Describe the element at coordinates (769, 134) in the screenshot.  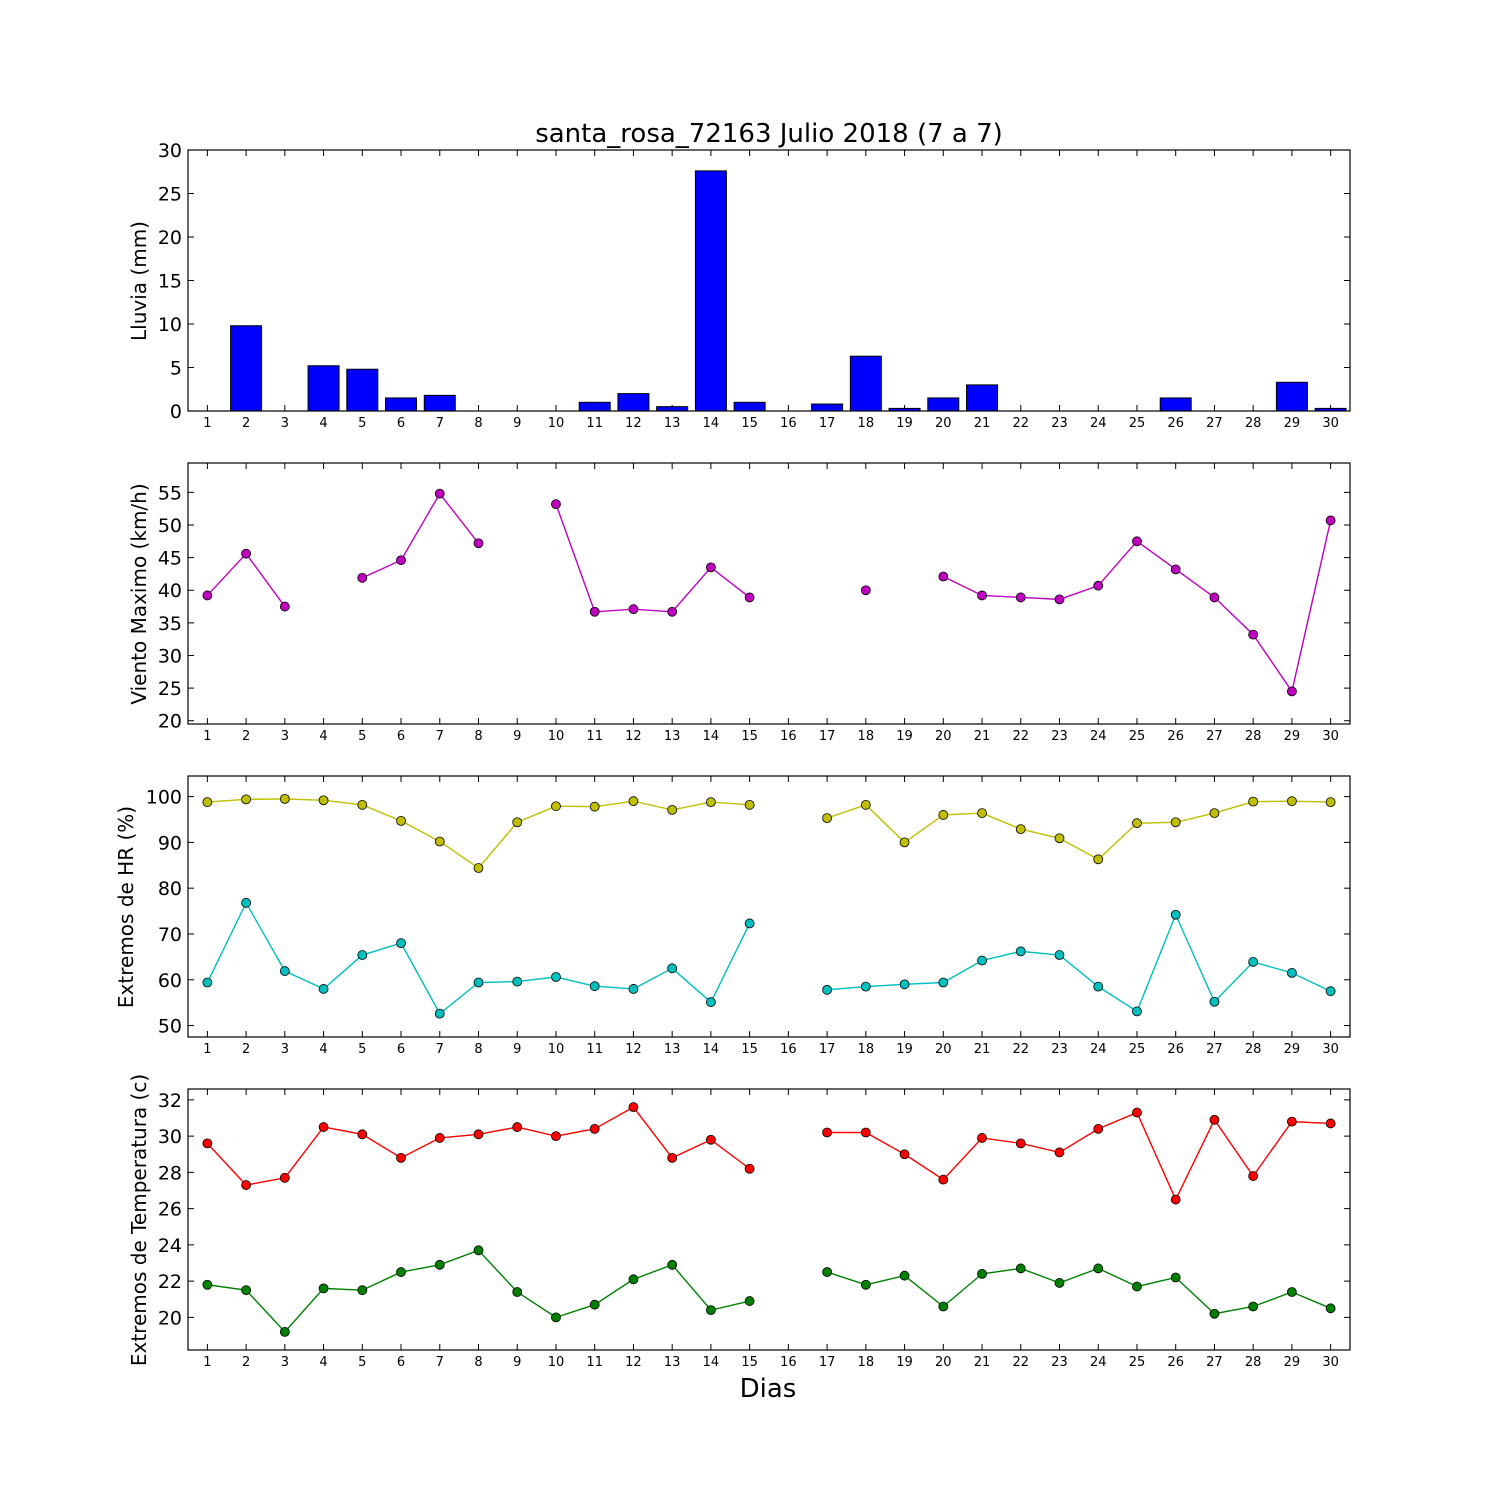
I see `chart-title: santa_rosa_72163 Julio 2018 (7 a 7)` at that location.